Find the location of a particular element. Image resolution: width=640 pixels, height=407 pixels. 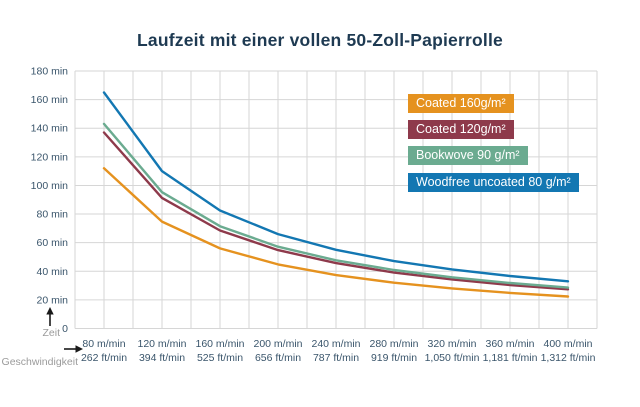

x-tick-label-metric: 80 m/min is located at coordinates (103, 344).